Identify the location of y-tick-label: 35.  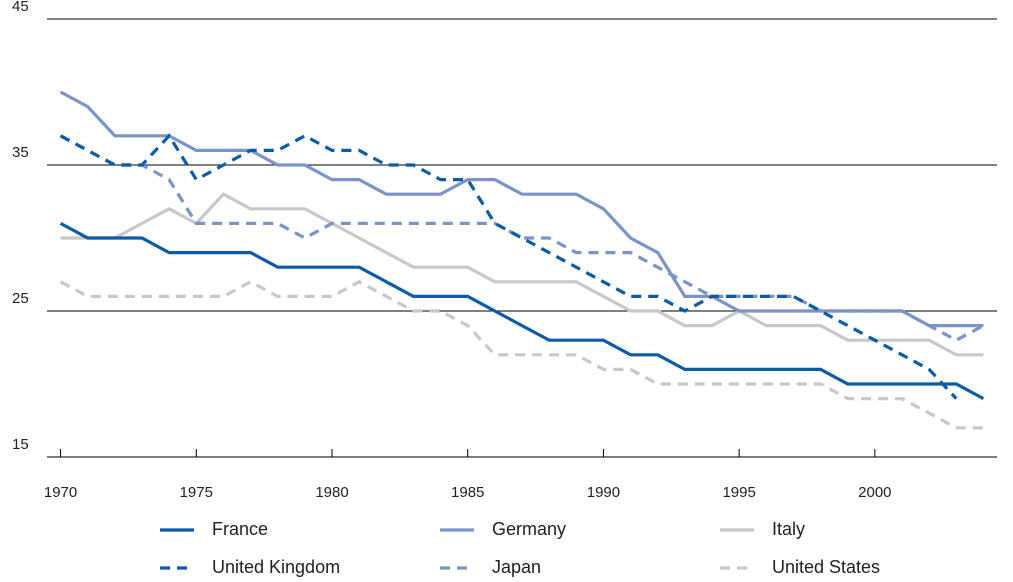
(20, 152).